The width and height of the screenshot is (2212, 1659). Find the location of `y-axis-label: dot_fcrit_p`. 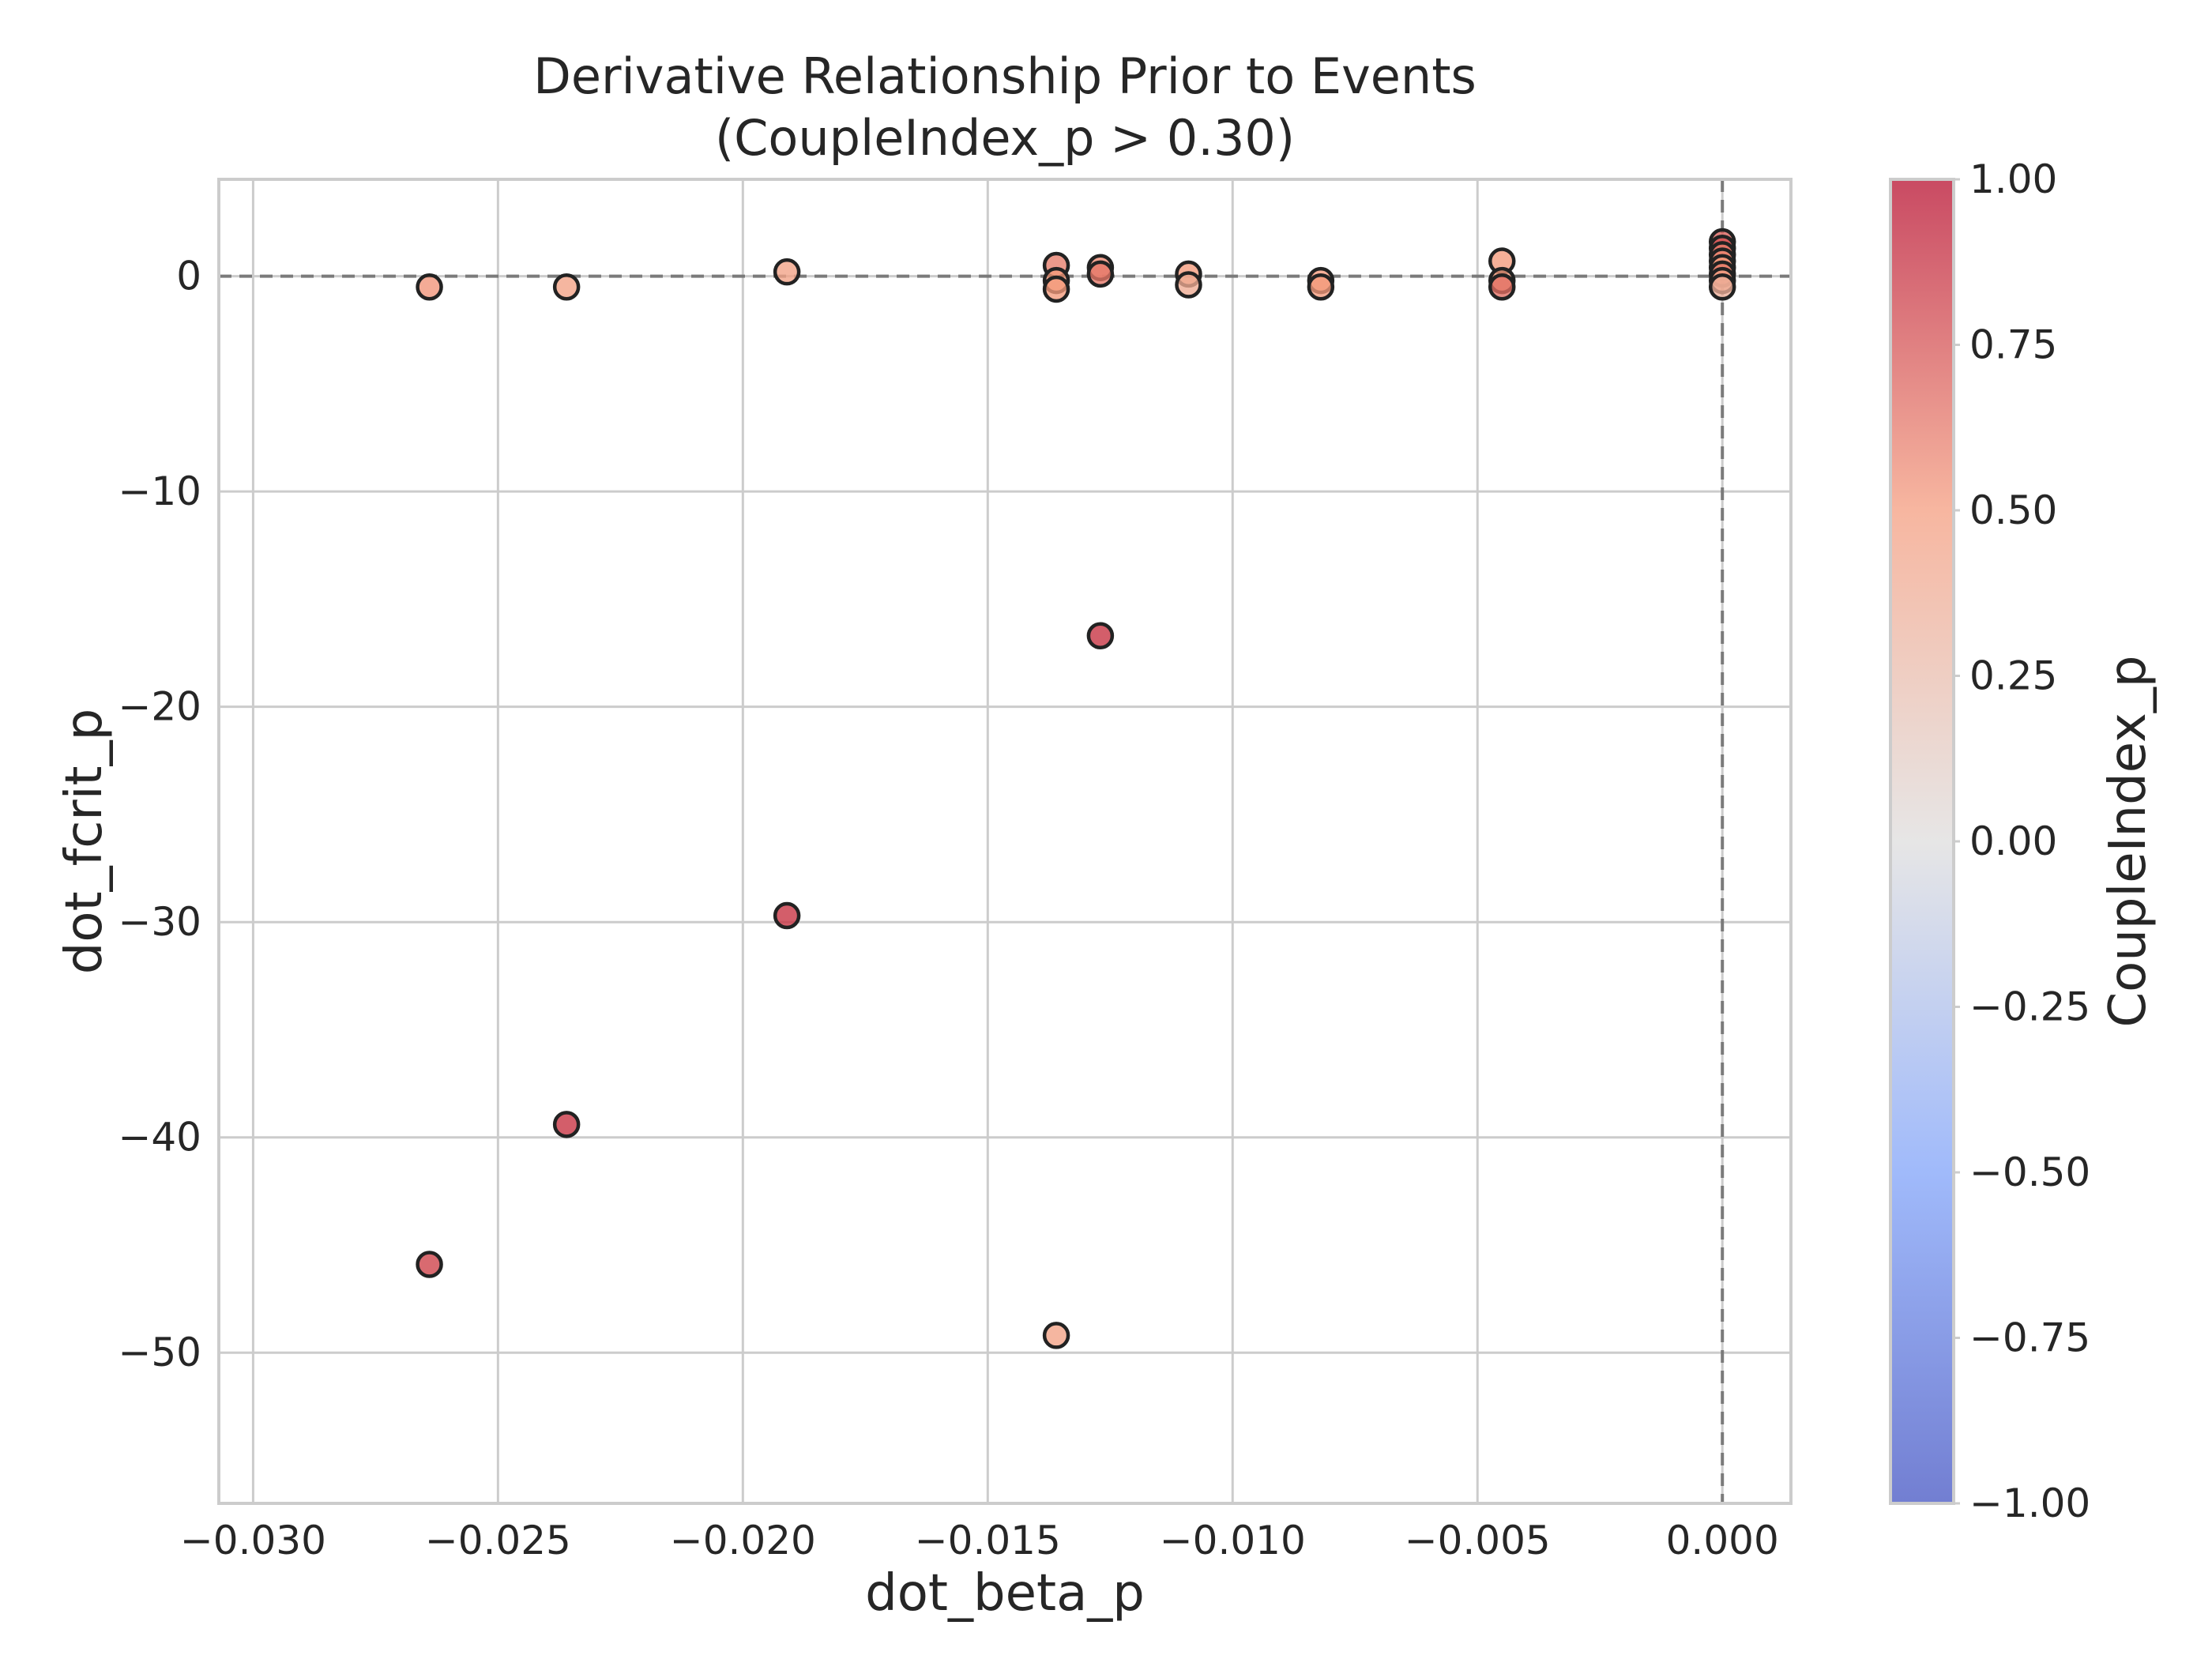

y-axis-label: dot_fcrit_p is located at coordinates (85, 842).